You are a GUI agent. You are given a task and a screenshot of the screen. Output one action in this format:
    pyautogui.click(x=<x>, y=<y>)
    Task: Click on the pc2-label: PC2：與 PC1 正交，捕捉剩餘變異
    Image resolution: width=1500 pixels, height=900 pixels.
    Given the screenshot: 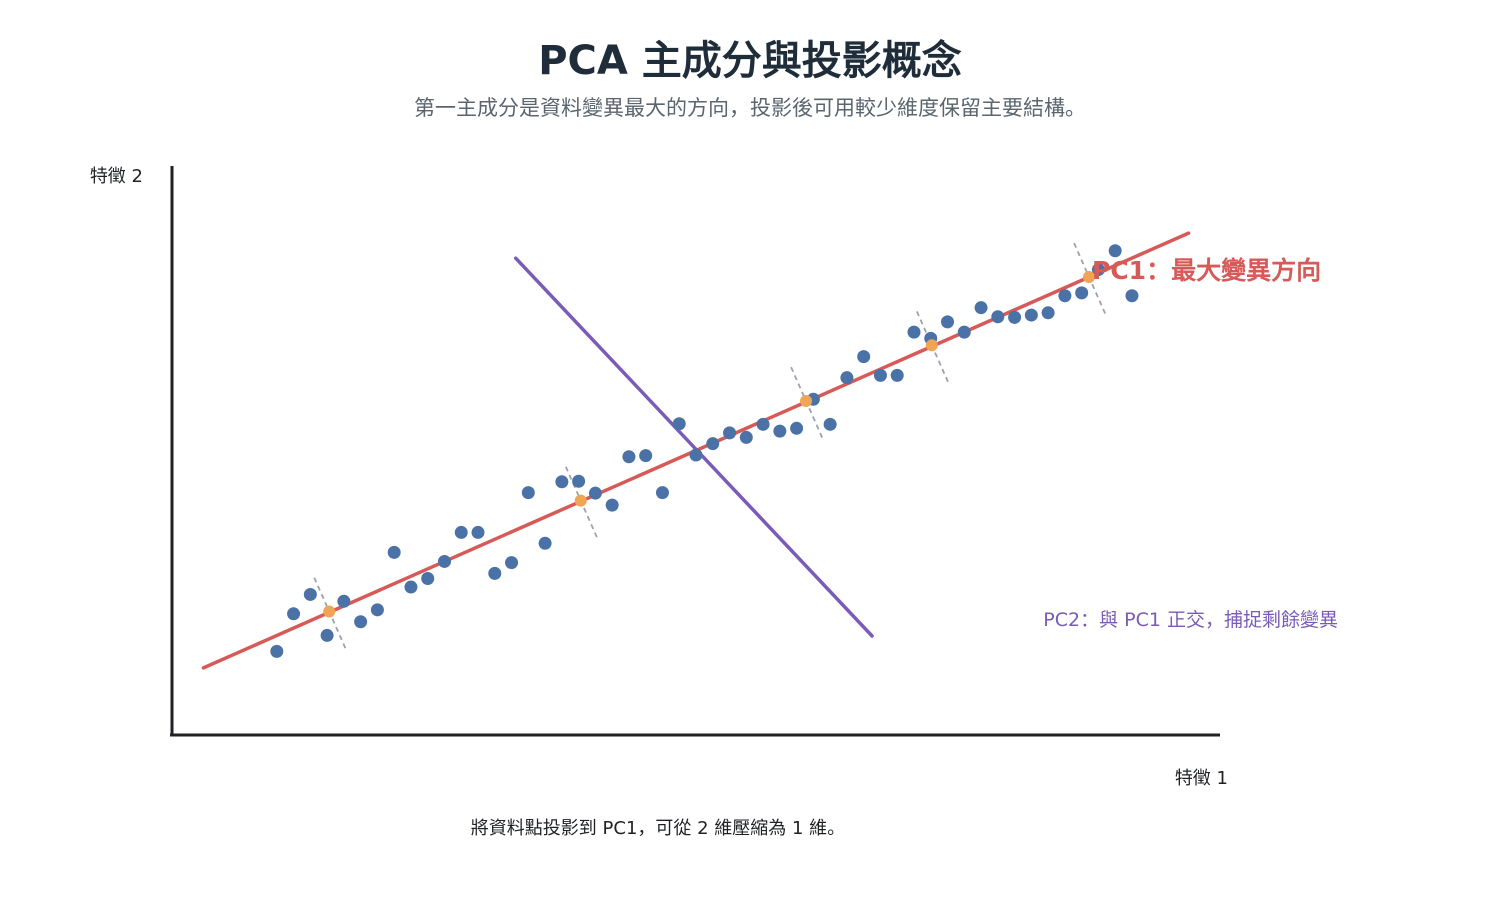 What is the action you would take?
    pyautogui.click(x=1190, y=620)
    